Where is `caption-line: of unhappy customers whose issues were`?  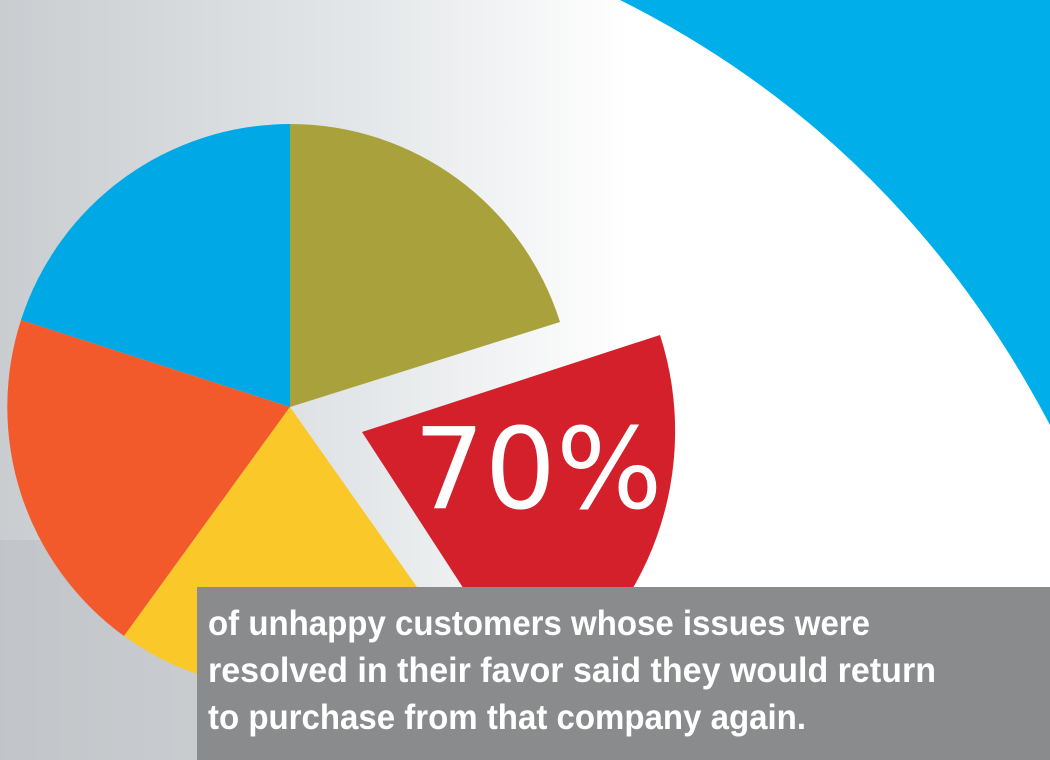
caption-line: of unhappy customers whose issues were is located at coordinates (539, 623).